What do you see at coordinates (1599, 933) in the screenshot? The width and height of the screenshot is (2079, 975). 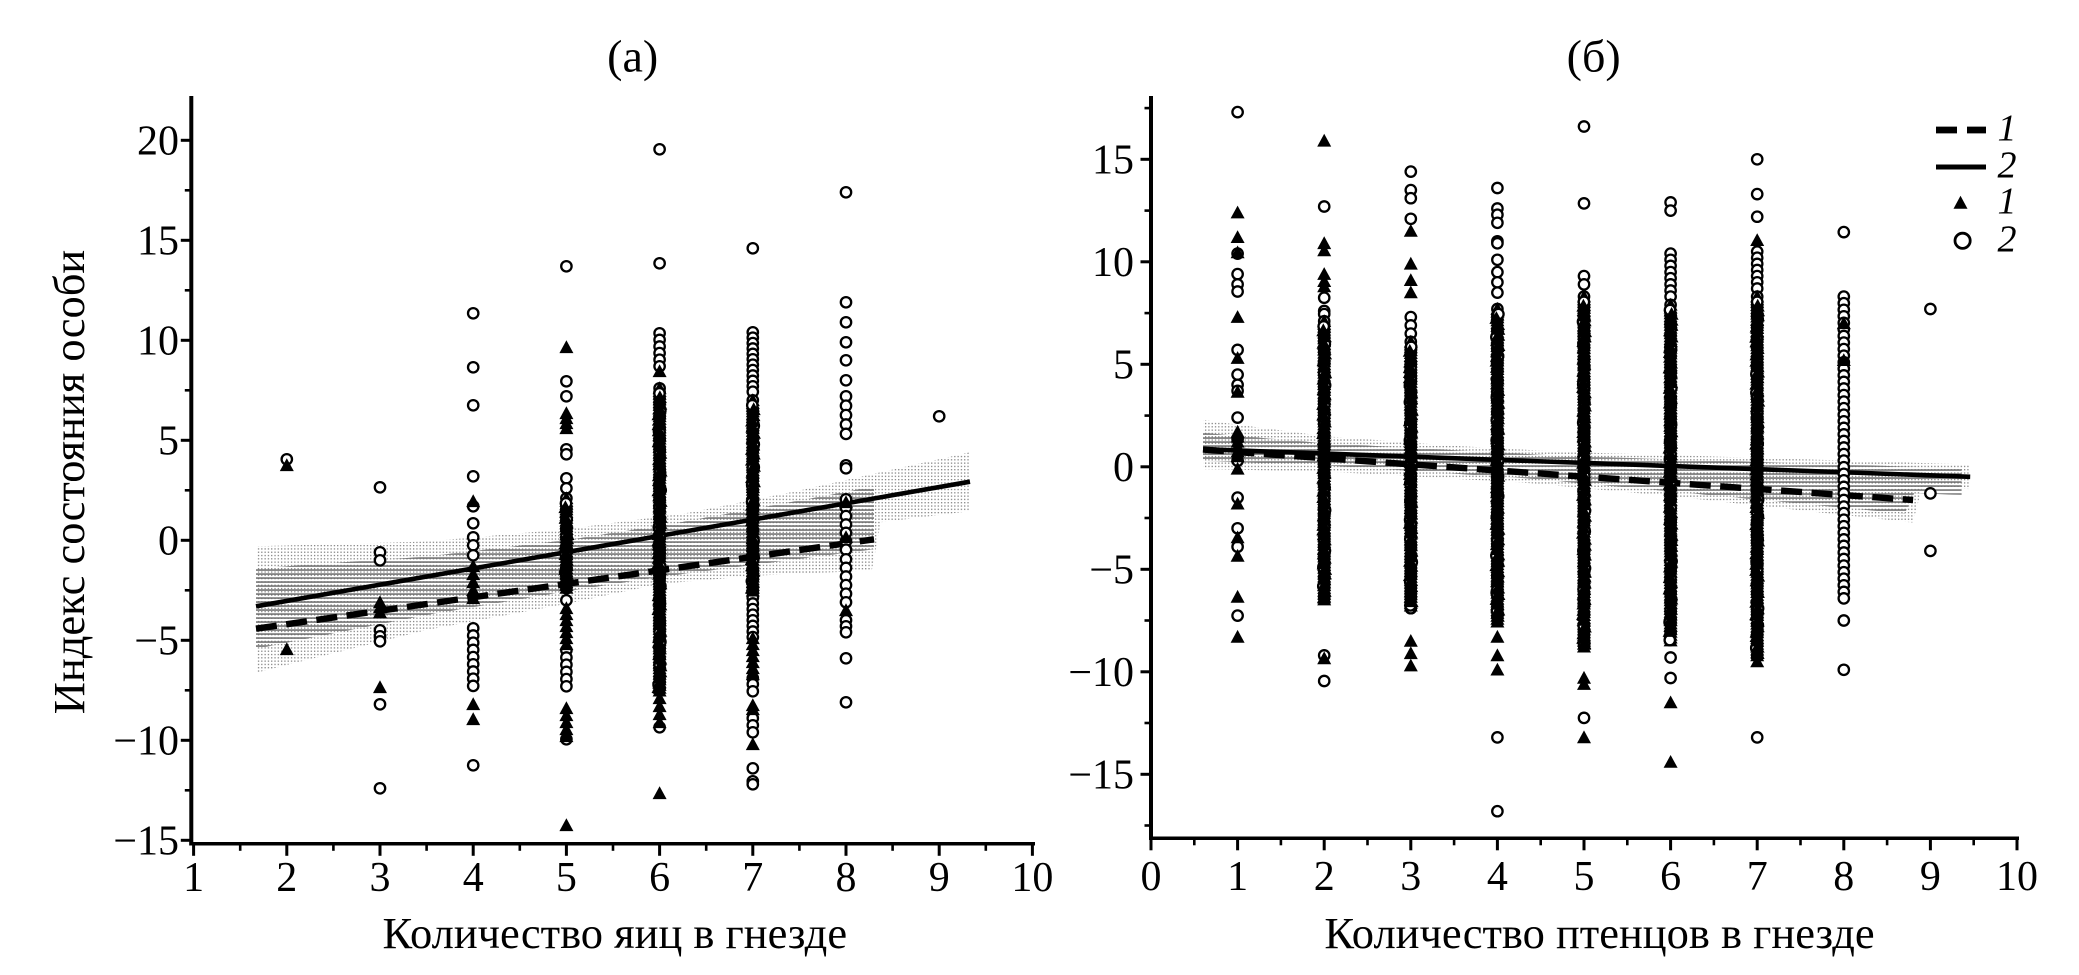 I see `svg-text: Количество птенцов в гнезде` at bounding box center [1599, 933].